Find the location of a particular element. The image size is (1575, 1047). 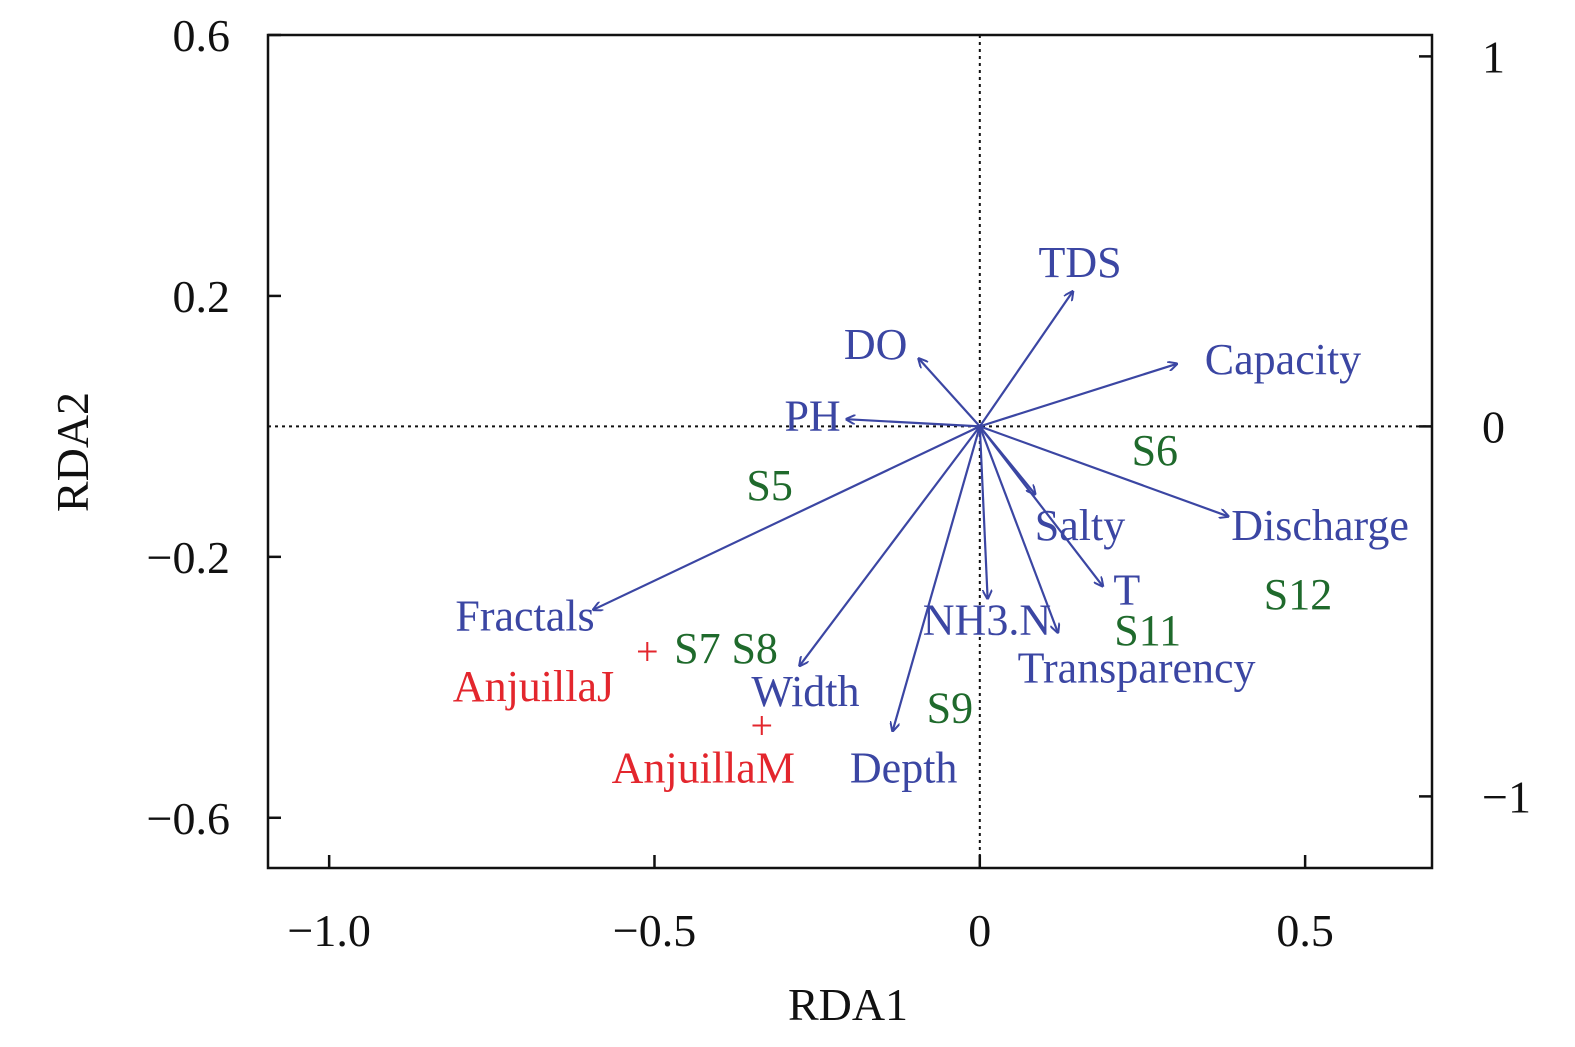

y2-tick-label: −1 is located at coordinates (1506, 796).